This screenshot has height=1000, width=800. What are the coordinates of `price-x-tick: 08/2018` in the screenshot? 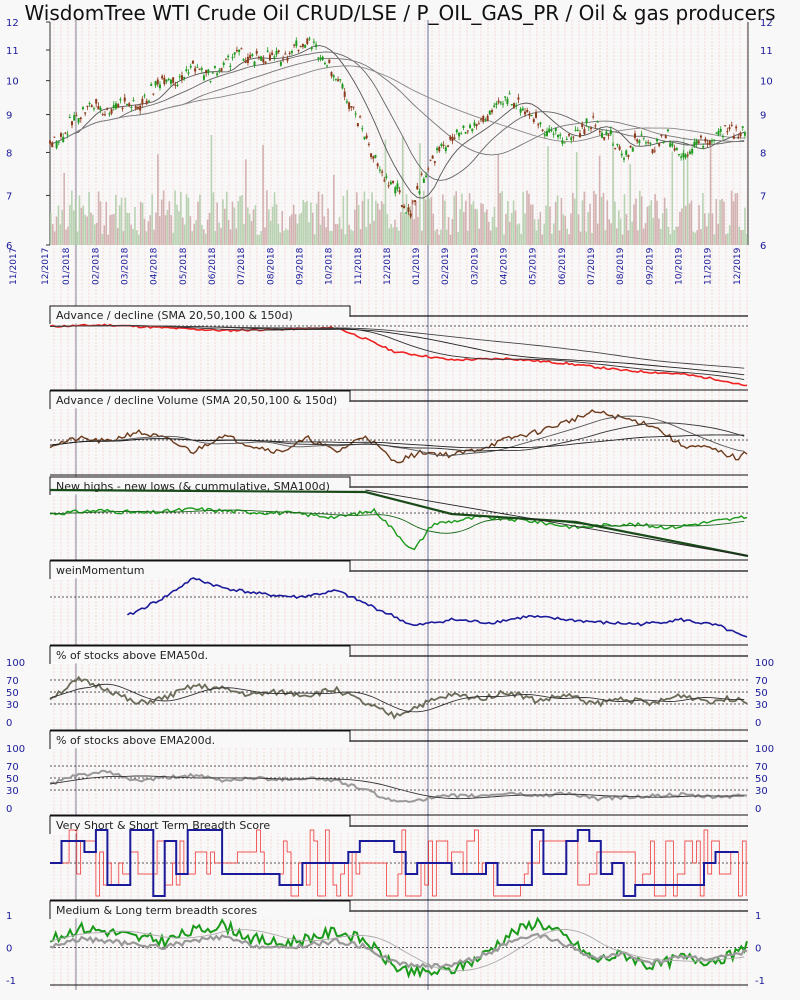 It's located at (271, 266).